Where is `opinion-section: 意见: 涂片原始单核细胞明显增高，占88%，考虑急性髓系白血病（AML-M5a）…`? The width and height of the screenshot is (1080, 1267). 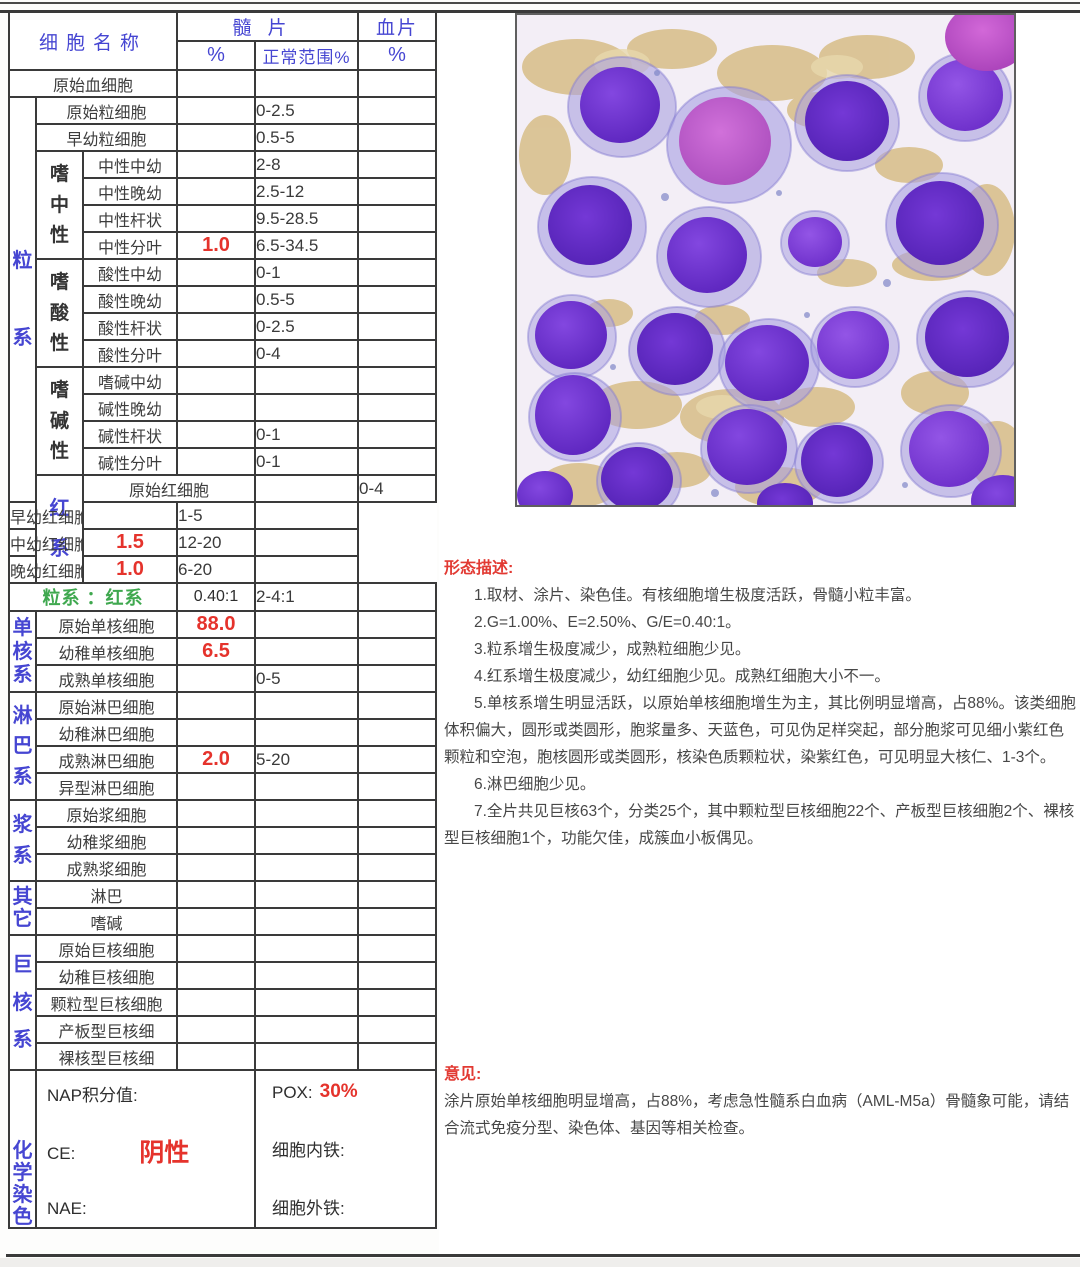 opinion-section: 意见: 涂片原始单核细胞明显增高，占88%，考虑急性髓系白血病（AML-M5a）… is located at coordinates (761, 1102).